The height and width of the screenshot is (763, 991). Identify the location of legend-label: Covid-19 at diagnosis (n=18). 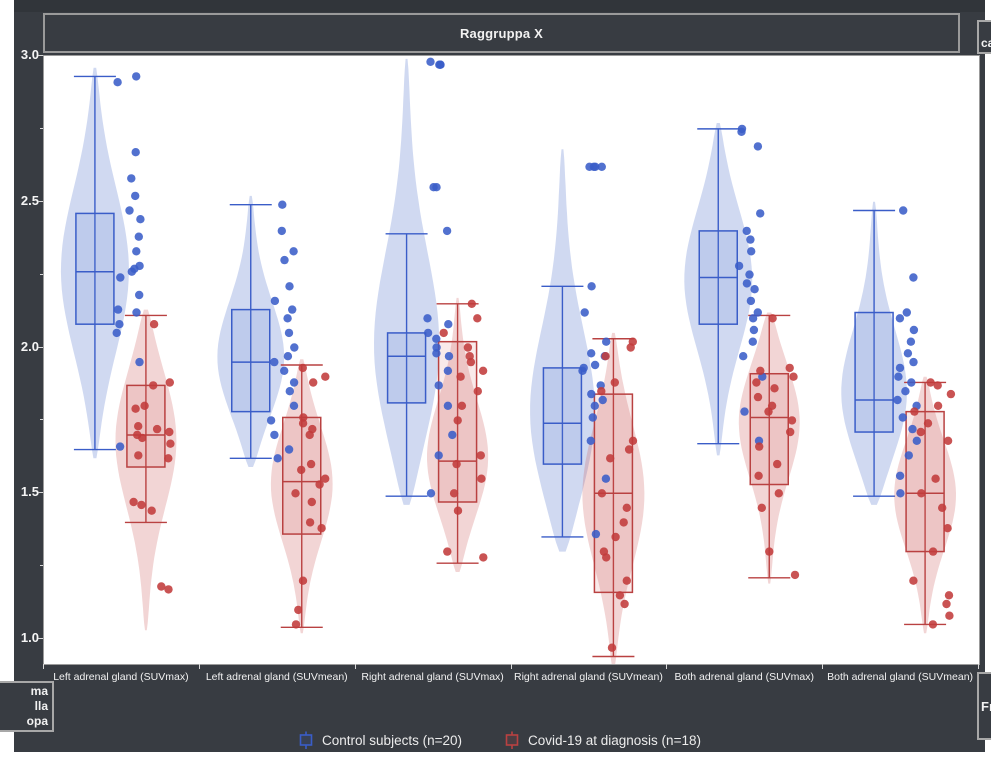
(614, 740).